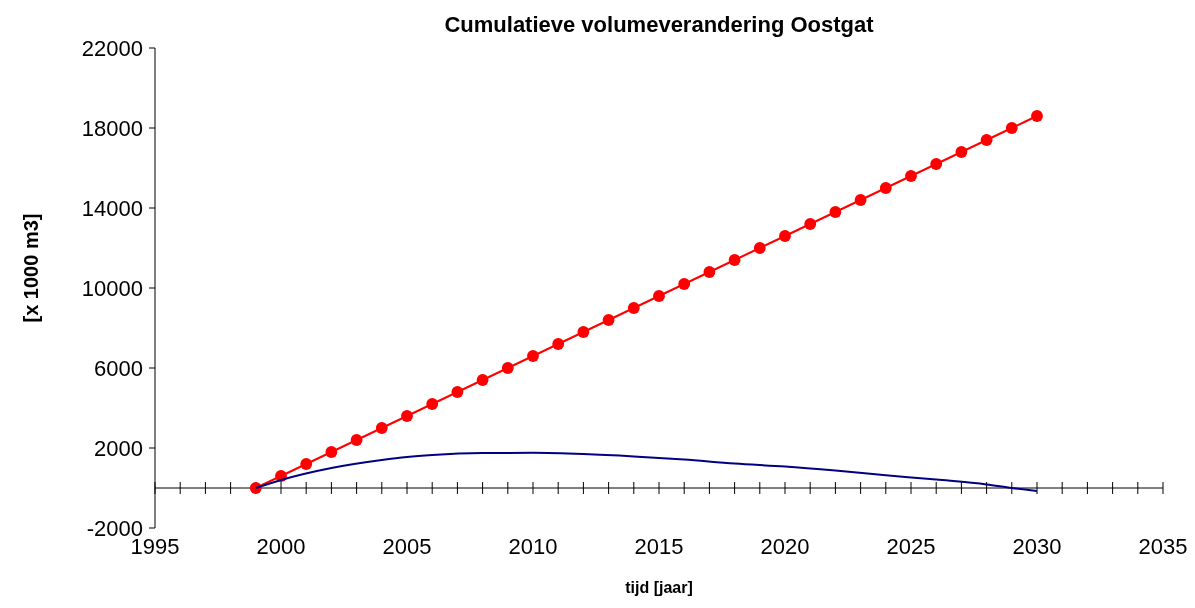  Describe the element at coordinates (1037, 546) in the screenshot. I see `x-tick-label: 2030` at that location.